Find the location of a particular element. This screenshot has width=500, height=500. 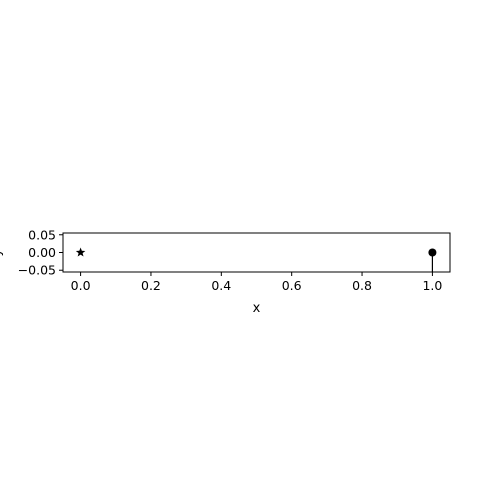

x-tick-label: 0.8 is located at coordinates (362, 285).